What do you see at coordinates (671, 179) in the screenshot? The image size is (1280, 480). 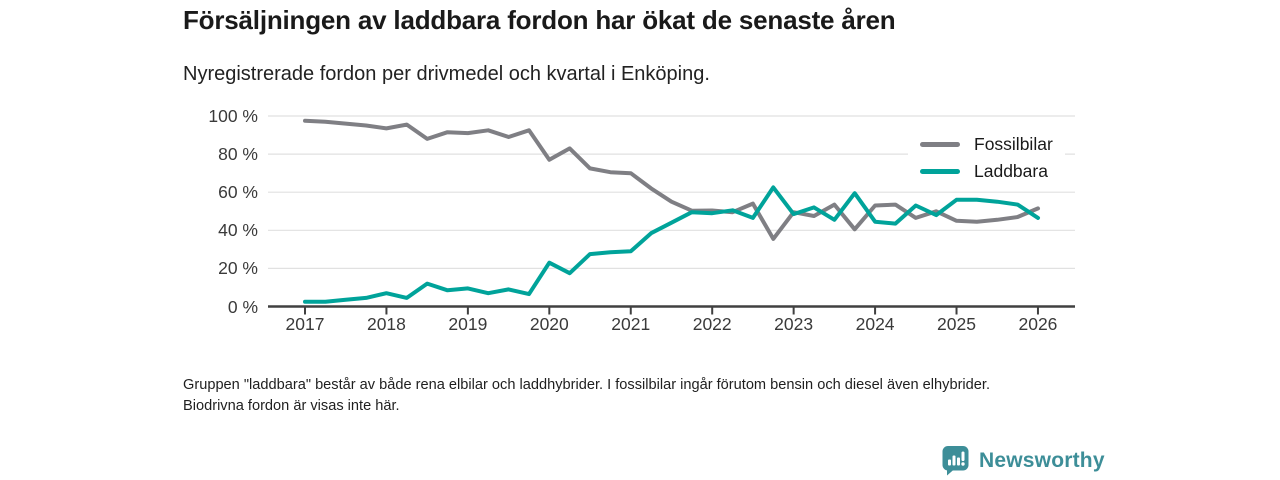 I see `series-line-fossilbilar` at bounding box center [671, 179].